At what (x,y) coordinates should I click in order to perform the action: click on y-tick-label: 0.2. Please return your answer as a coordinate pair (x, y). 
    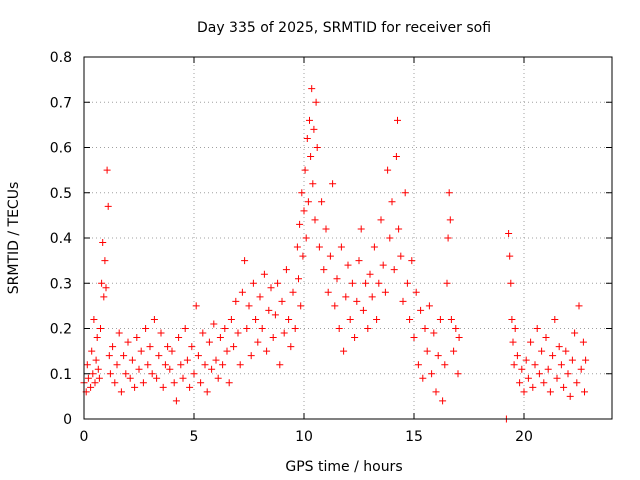
    Looking at the image, I should click on (61, 330).